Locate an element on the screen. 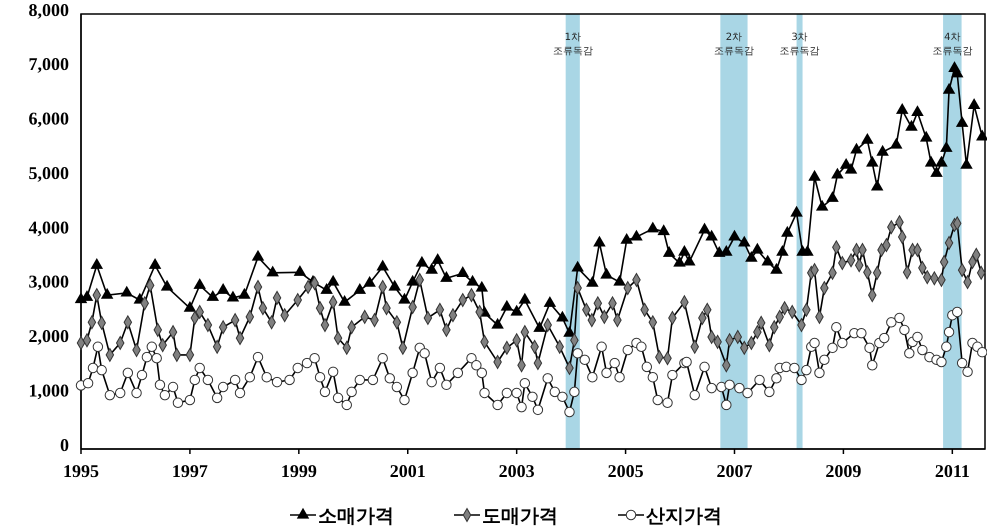 The width and height of the screenshot is (987, 529). y-tick-label: 2,000 is located at coordinates (48, 336).